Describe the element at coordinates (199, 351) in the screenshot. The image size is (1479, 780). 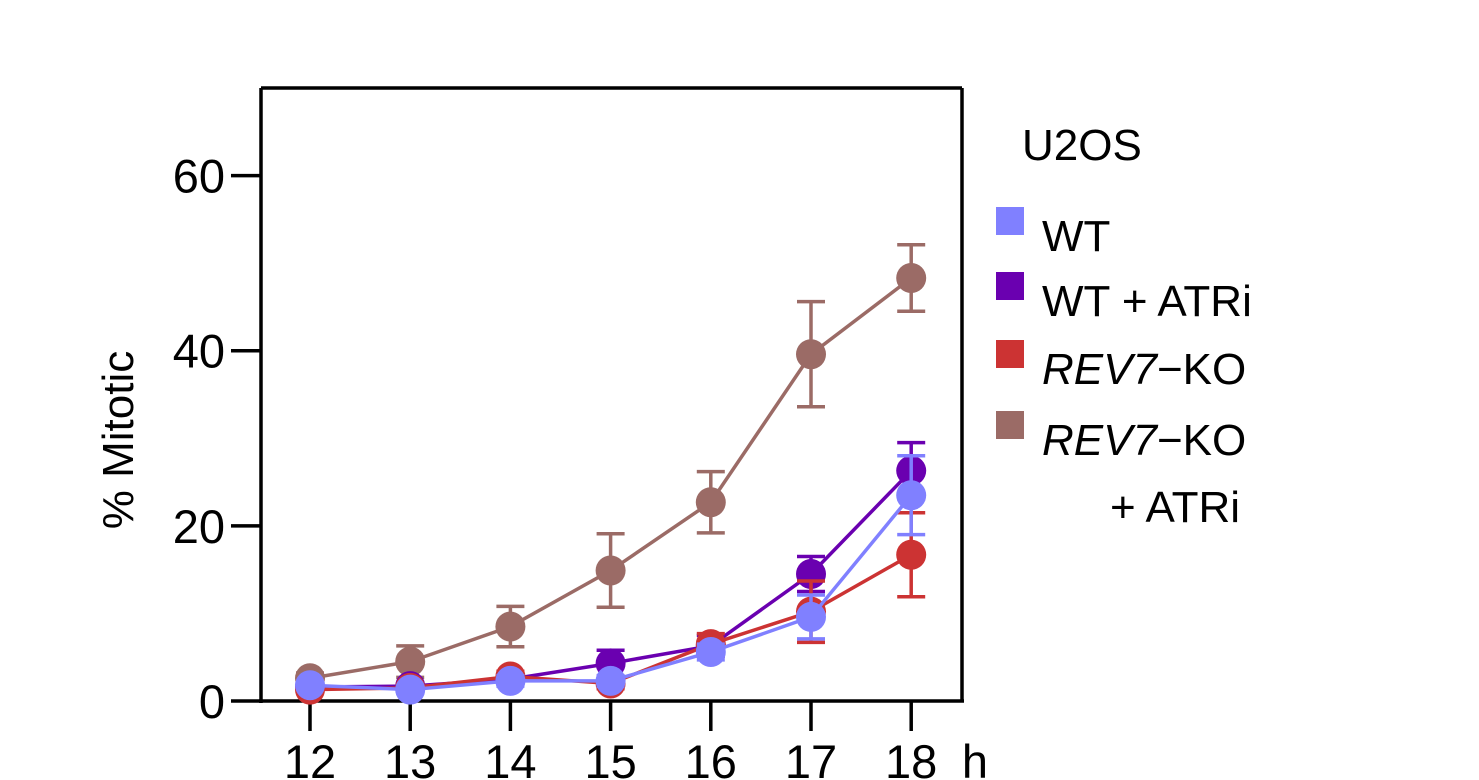
I see `y-tick-label: 40` at that location.